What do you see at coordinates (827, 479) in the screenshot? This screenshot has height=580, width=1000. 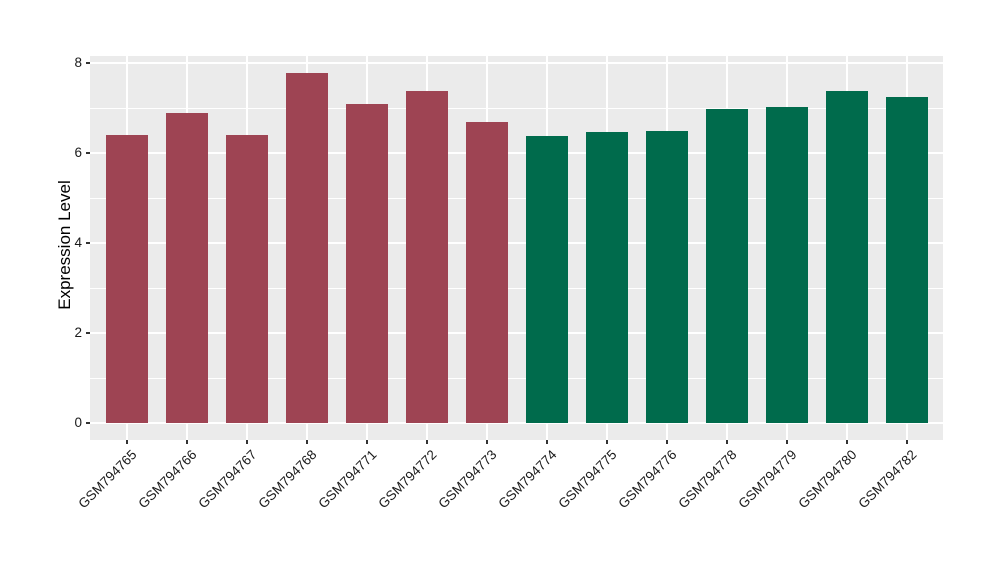 I see `x-axis-tick-label: GSM794780` at bounding box center [827, 479].